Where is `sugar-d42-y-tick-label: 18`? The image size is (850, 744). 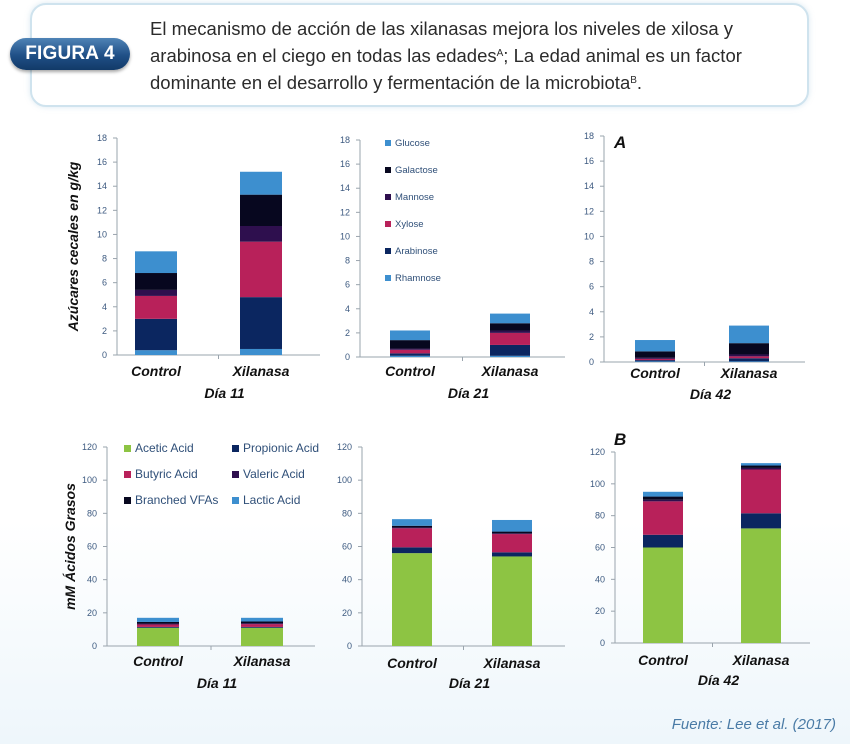 sugar-d42-y-tick-label: 18 is located at coordinates (589, 136).